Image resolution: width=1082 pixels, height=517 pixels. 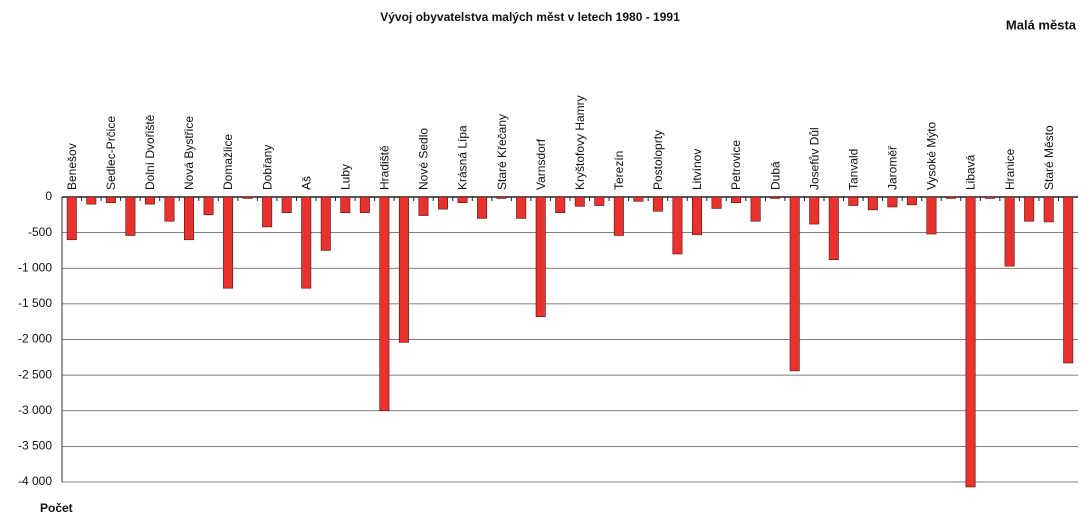 I want to click on x-tick-label: Kryštofovy Hamry, so click(x=580, y=142).